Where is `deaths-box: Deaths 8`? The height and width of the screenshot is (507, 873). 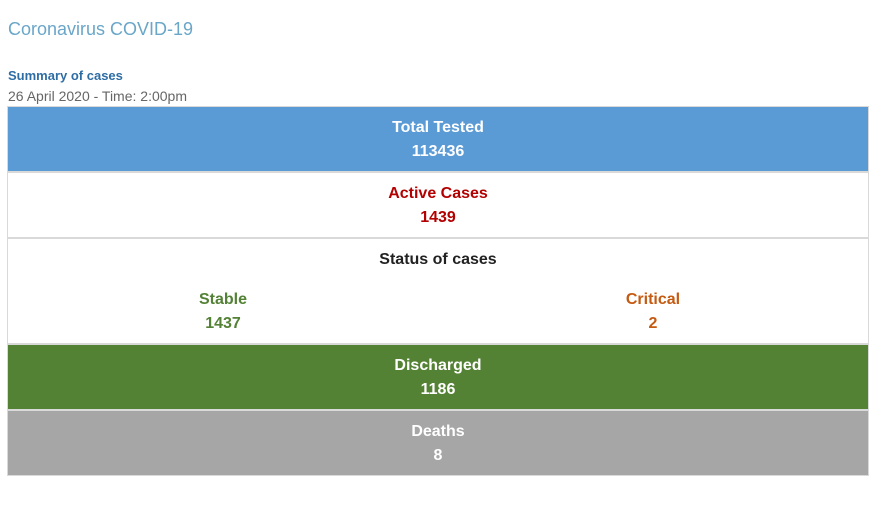 deaths-box: Deaths 8 is located at coordinates (438, 443).